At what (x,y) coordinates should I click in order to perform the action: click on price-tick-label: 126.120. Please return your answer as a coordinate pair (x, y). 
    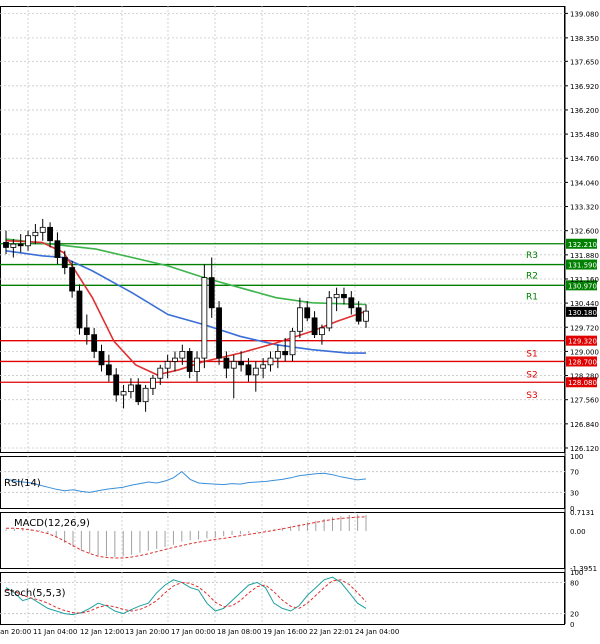
    Looking at the image, I should click on (584, 449).